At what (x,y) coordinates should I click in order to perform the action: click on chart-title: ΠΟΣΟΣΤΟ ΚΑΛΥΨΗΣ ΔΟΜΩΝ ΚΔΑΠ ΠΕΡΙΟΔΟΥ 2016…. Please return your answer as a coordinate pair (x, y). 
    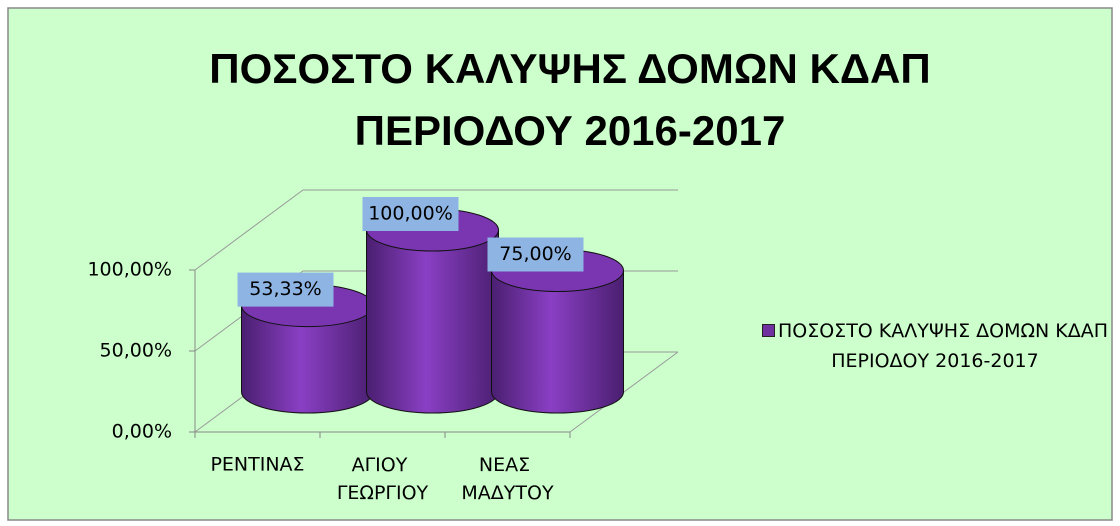
    Looking at the image, I should click on (570, 99).